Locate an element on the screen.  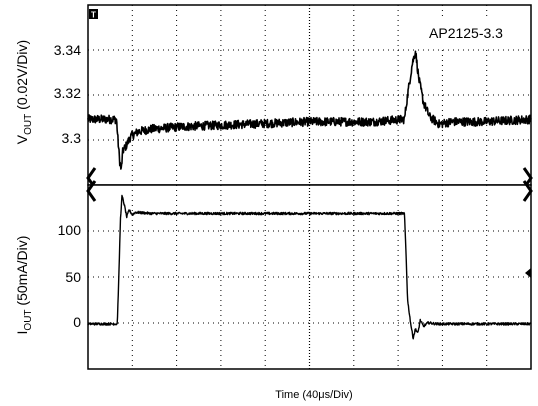
trigger-marker-icon is located at coordinates (93, 14).